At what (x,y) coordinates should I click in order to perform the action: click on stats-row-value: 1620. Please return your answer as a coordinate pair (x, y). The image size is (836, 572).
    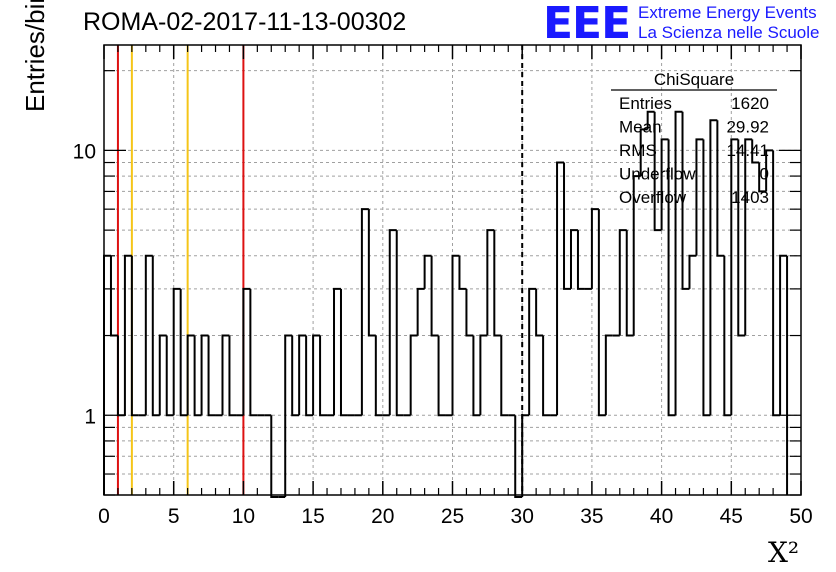
    Looking at the image, I should click on (750, 103).